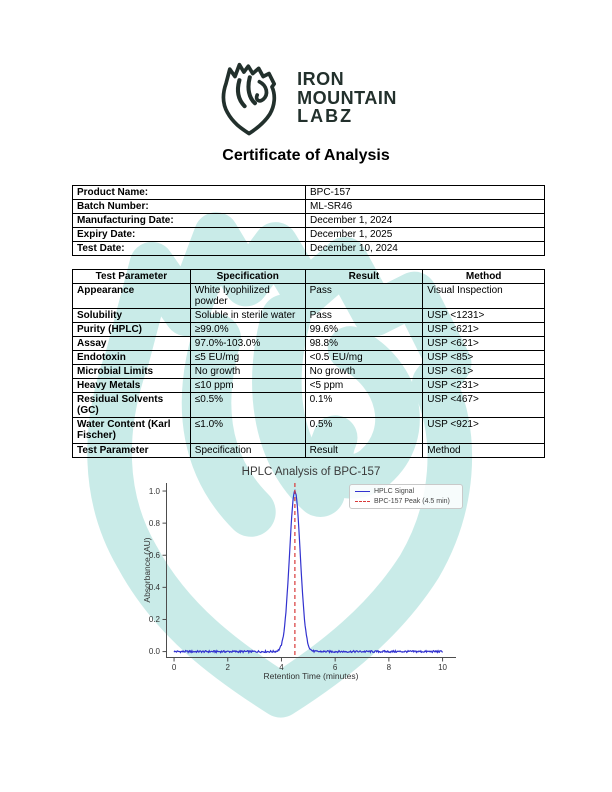 Image resolution: width=612 pixels, height=792 pixels. What do you see at coordinates (154, 523) in the screenshot?
I see `y-tick-label: 0.8` at bounding box center [154, 523].